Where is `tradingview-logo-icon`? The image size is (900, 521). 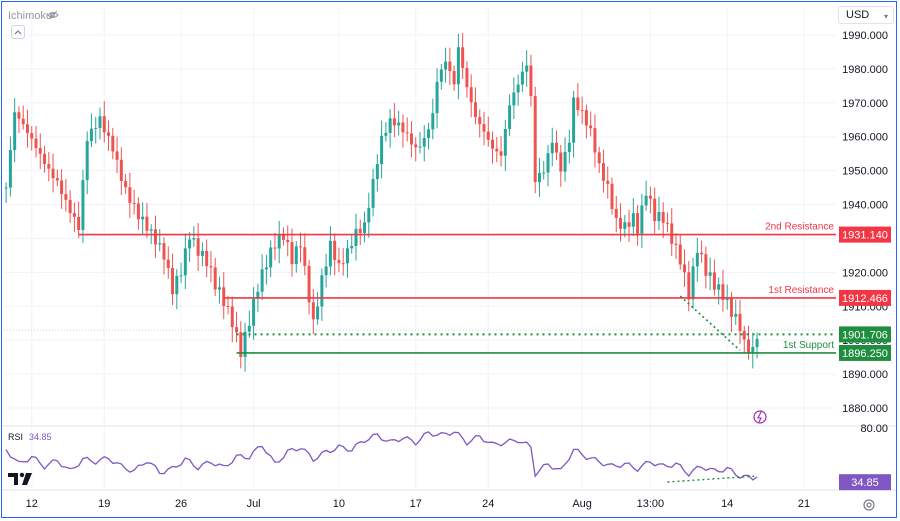 tradingview-logo-icon is located at coordinates (21, 479).